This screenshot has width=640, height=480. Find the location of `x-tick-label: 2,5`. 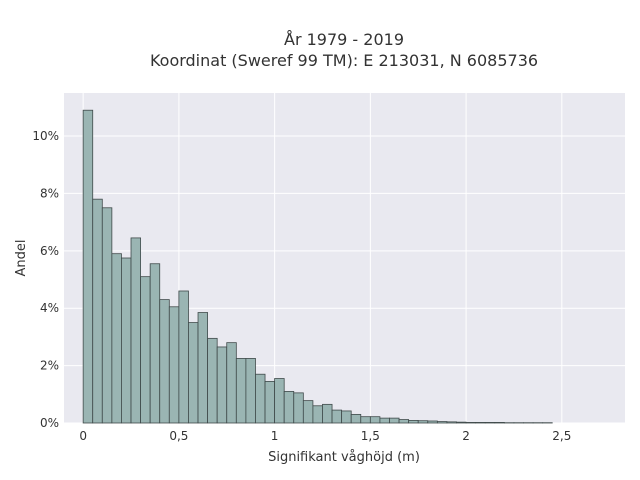

x-tick-label: 2,5 is located at coordinates (561, 436).